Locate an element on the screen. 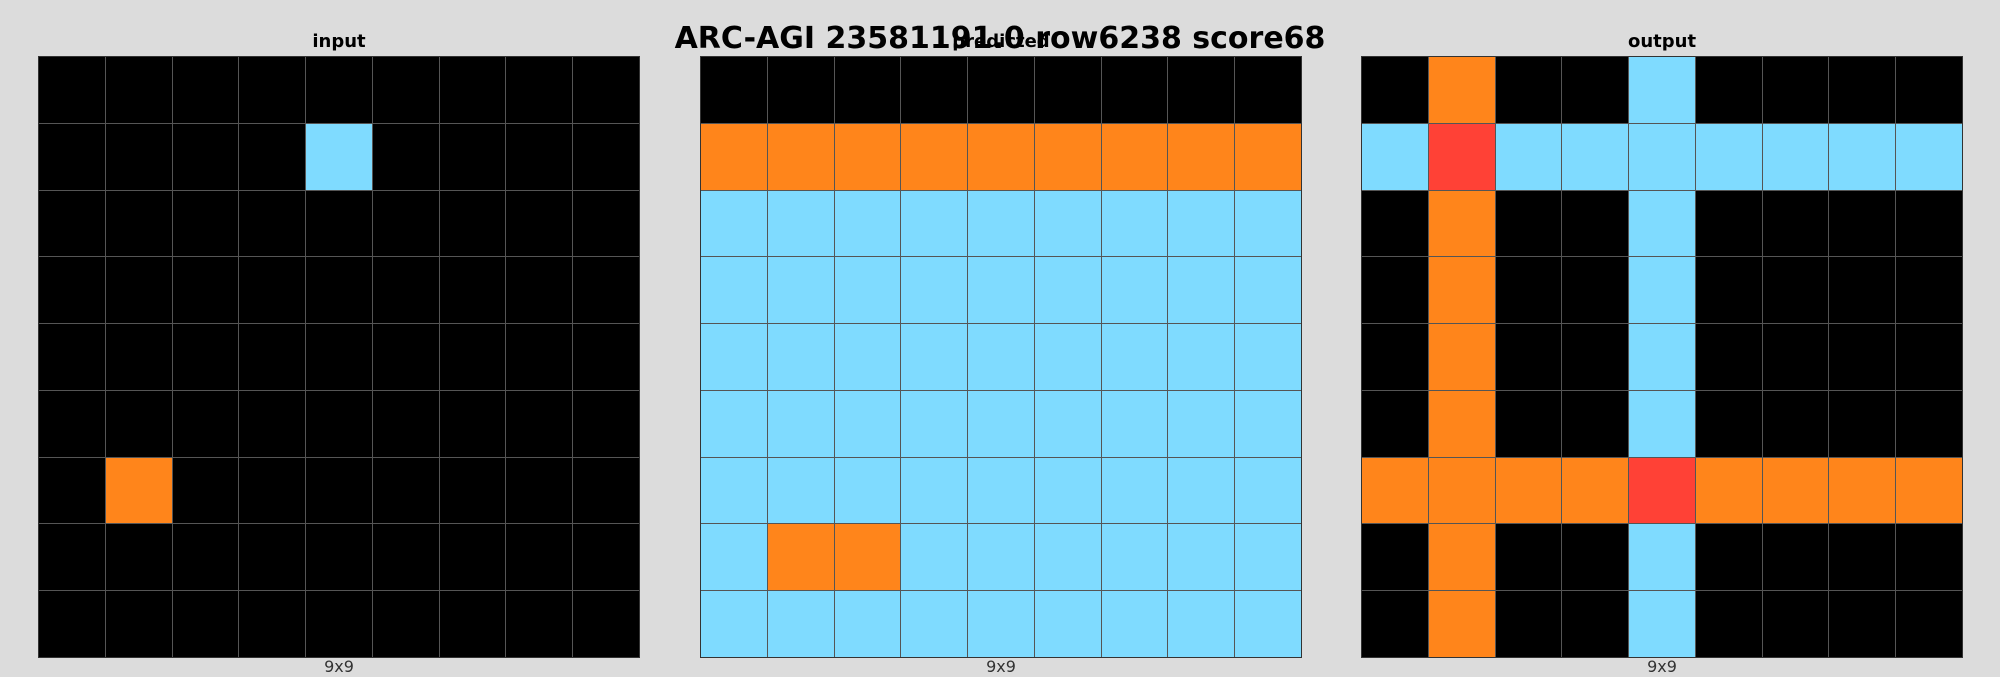 The height and width of the screenshot is (677, 2000). main-title: ARC-AGI 23581191.0 row6238 score68 is located at coordinates (1000, 38).